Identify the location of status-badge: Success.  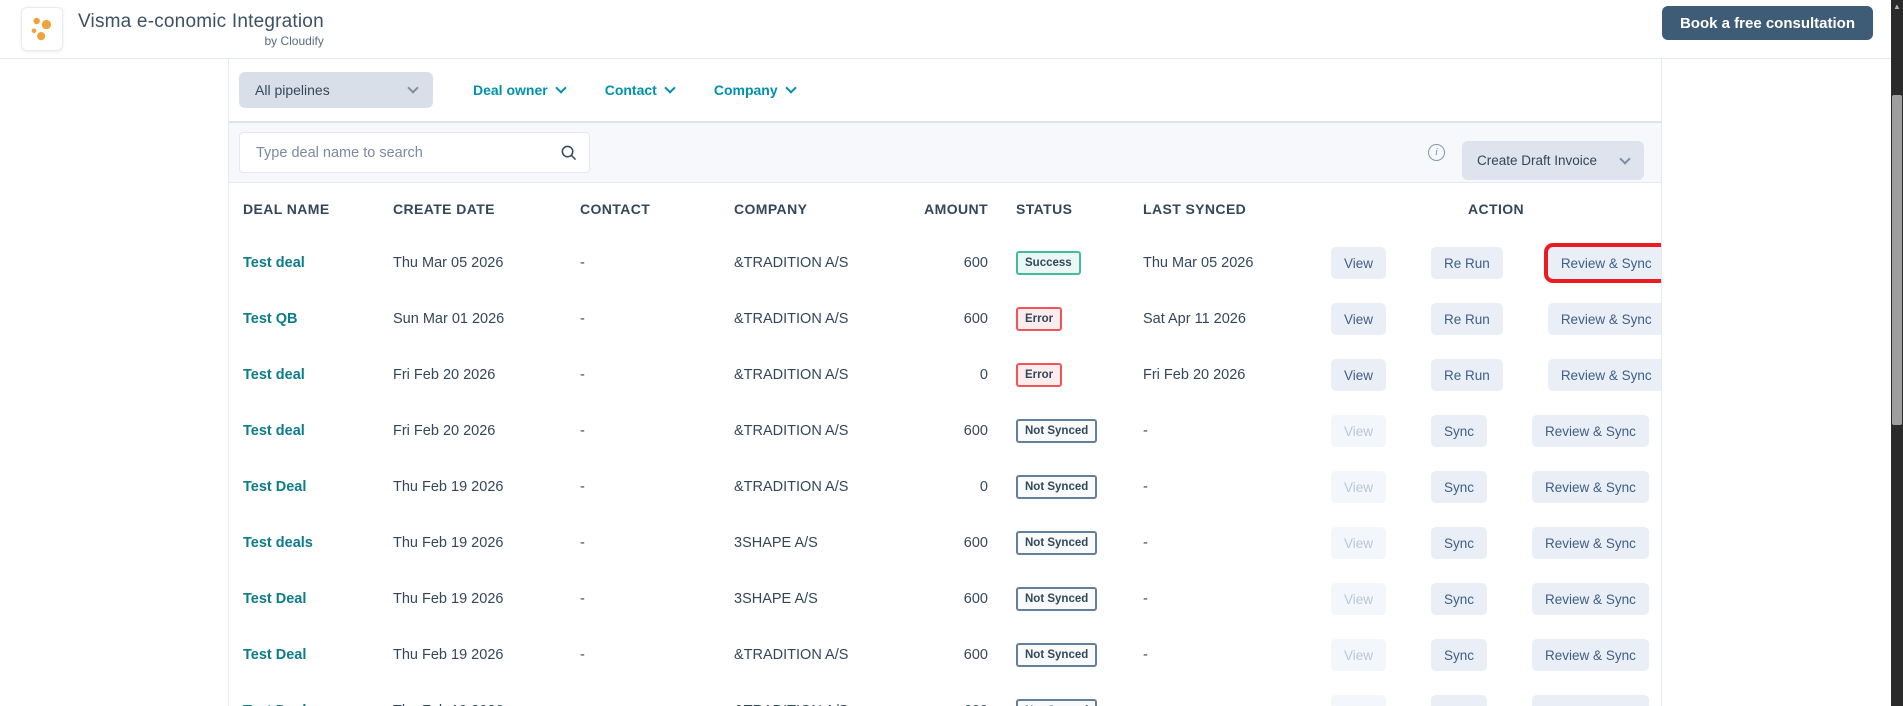
(1048, 263).